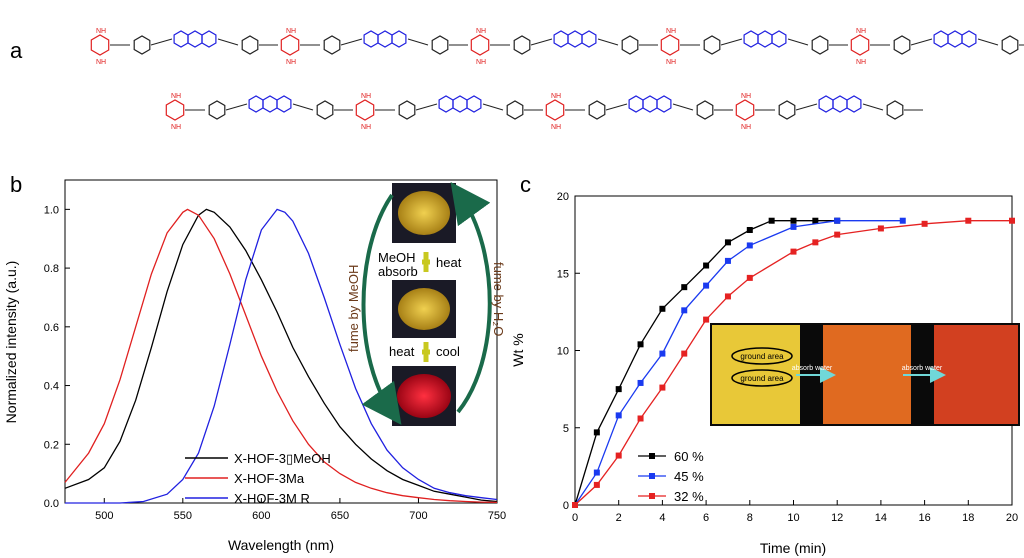  I want to click on x-tick-label: 700, so click(418, 516).